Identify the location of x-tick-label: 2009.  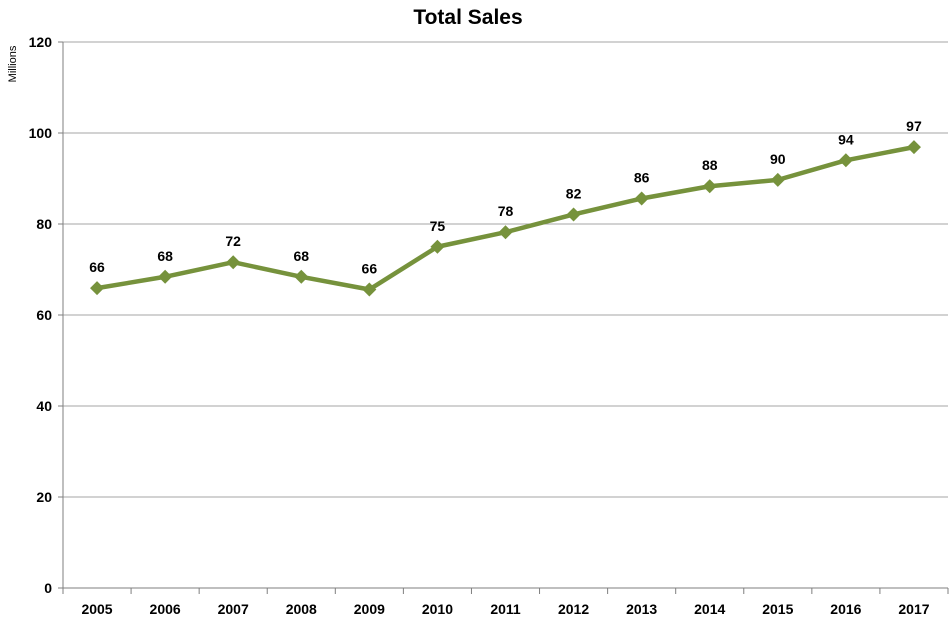
(369, 609).